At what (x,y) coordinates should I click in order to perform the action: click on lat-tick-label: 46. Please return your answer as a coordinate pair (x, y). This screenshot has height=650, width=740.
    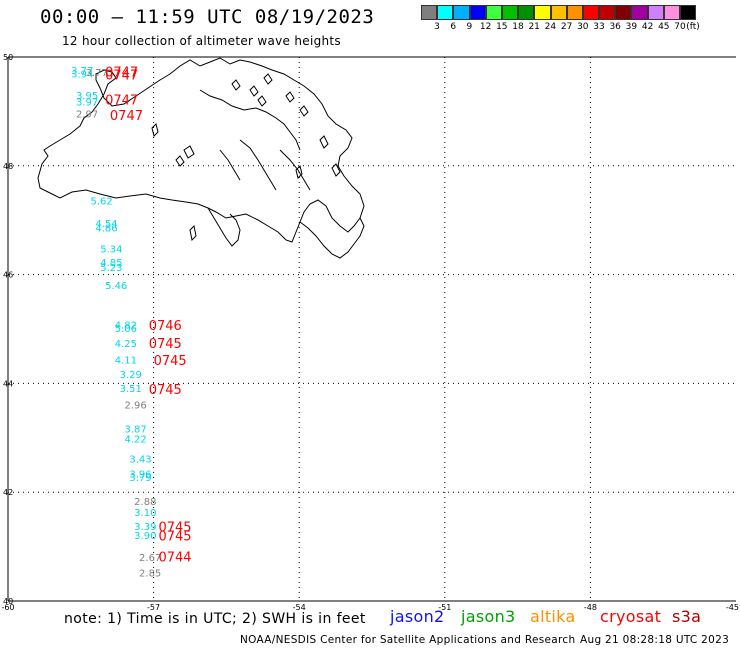
    Looking at the image, I should click on (8, 275).